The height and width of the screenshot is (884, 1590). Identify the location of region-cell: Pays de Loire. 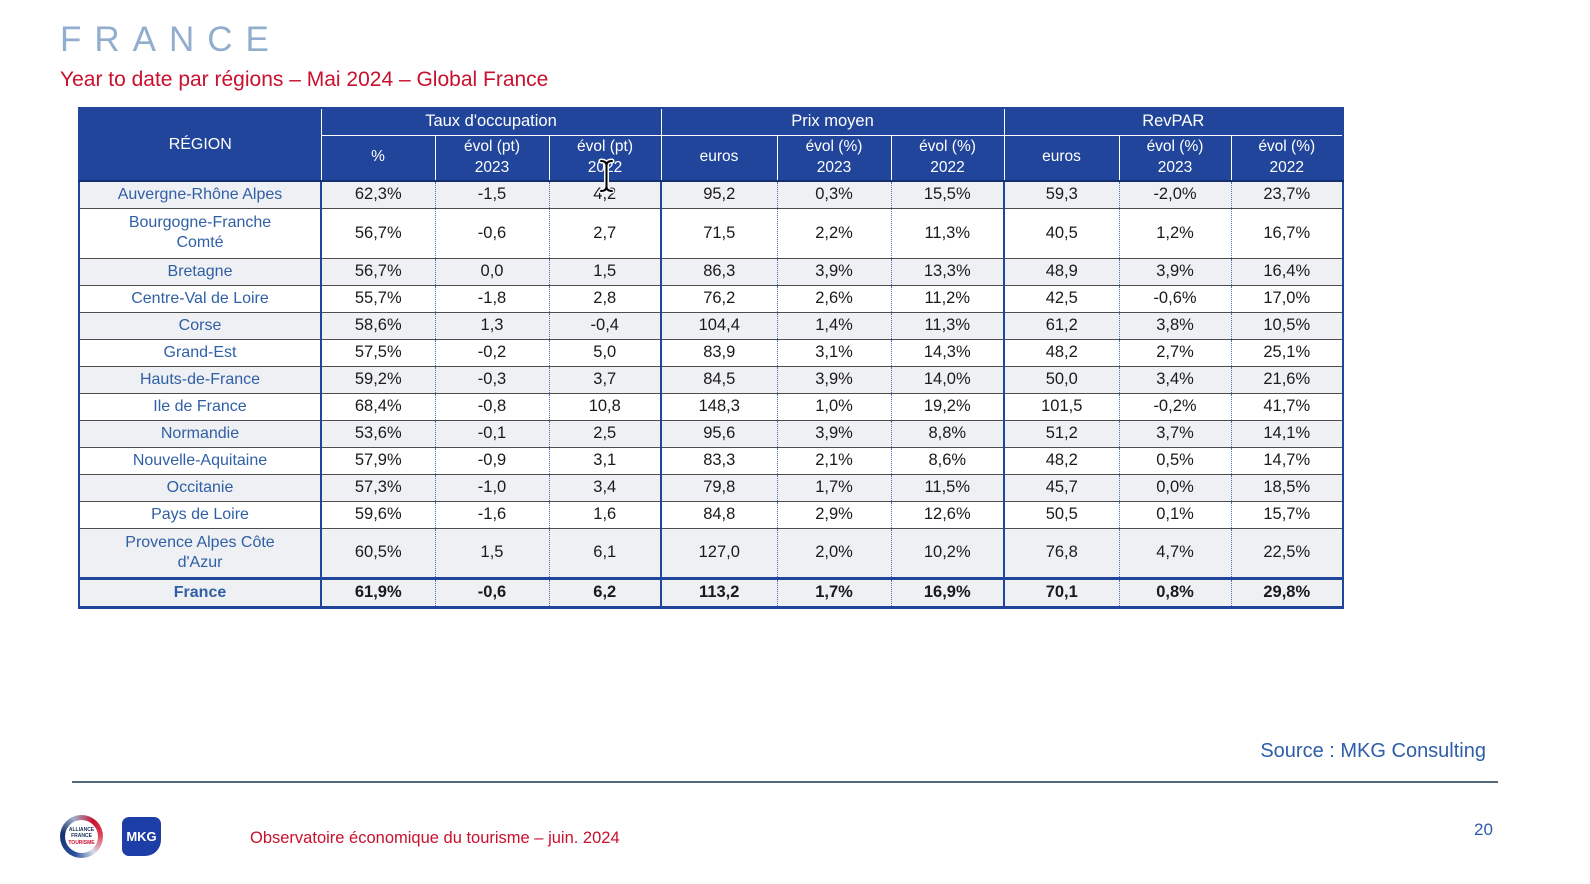
(200, 514).